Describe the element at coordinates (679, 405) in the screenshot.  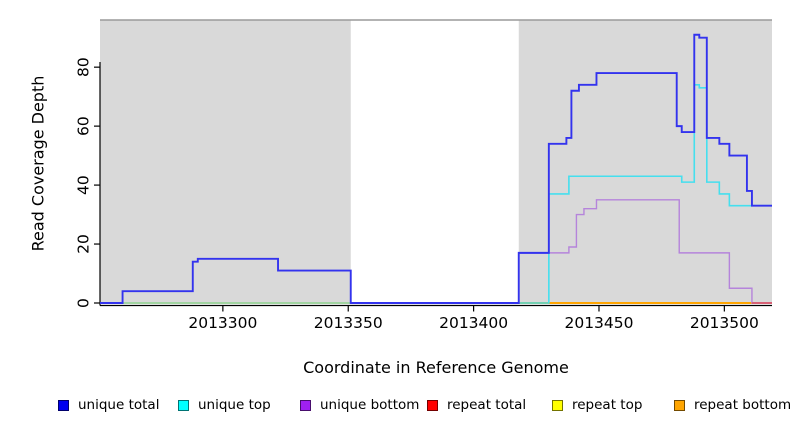
I see `repeat-bottom-swatch-icon` at that location.